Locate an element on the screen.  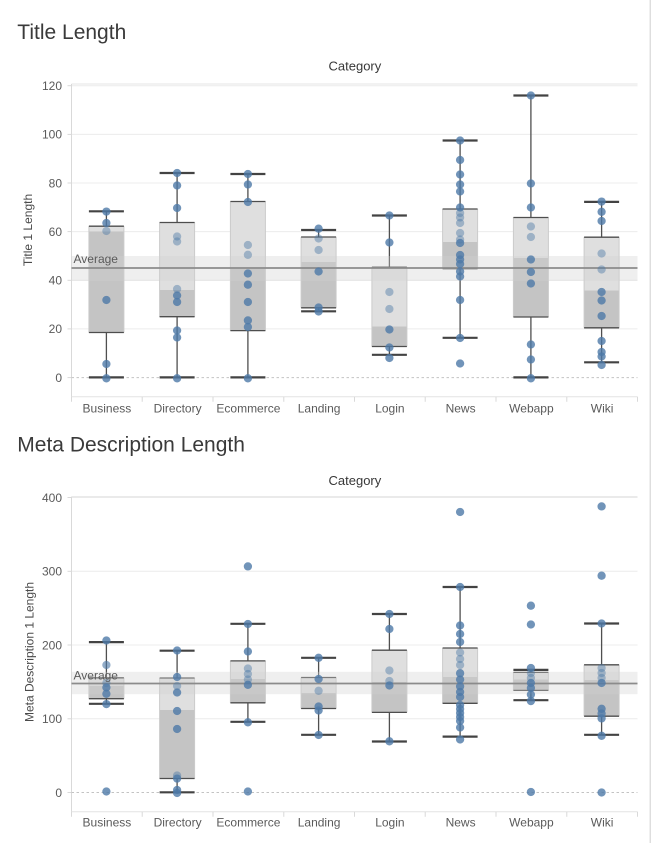
svg-text: 120 is located at coordinates (52, 86).